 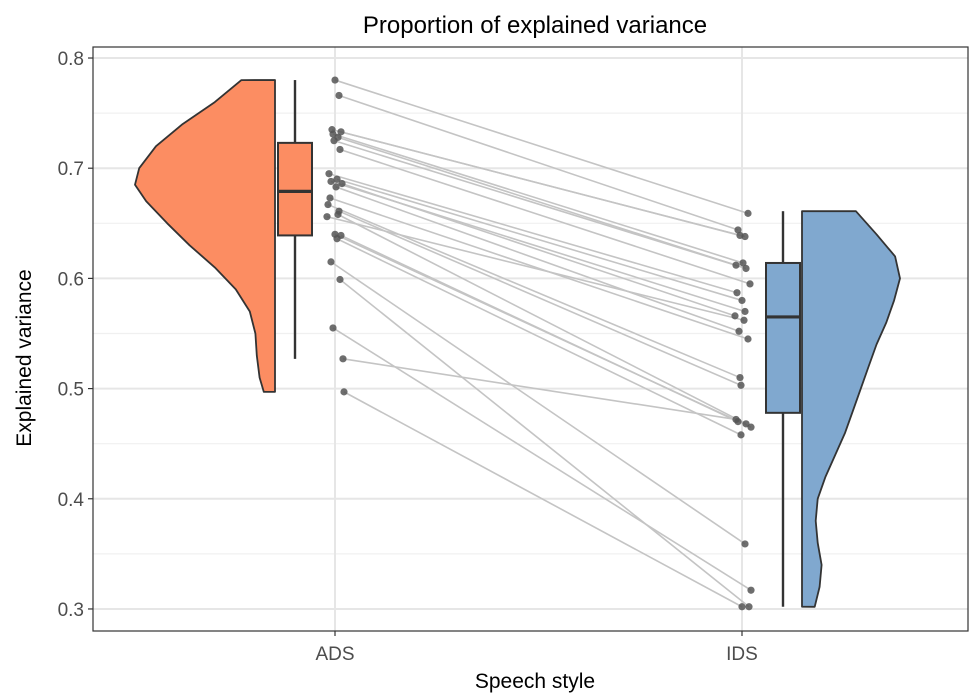 What do you see at coordinates (71, 610) in the screenshot?
I see `y-tick-label: 0.3` at bounding box center [71, 610].